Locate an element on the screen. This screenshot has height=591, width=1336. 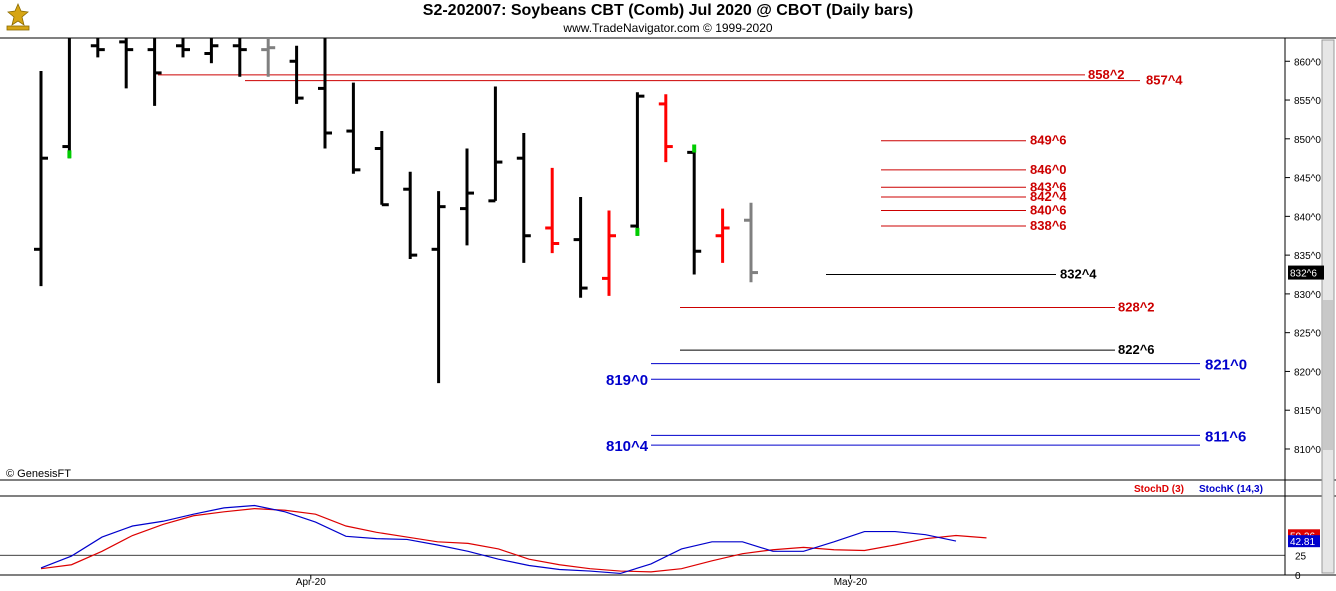
level-label: 832^4 is located at coordinates (1078, 274).